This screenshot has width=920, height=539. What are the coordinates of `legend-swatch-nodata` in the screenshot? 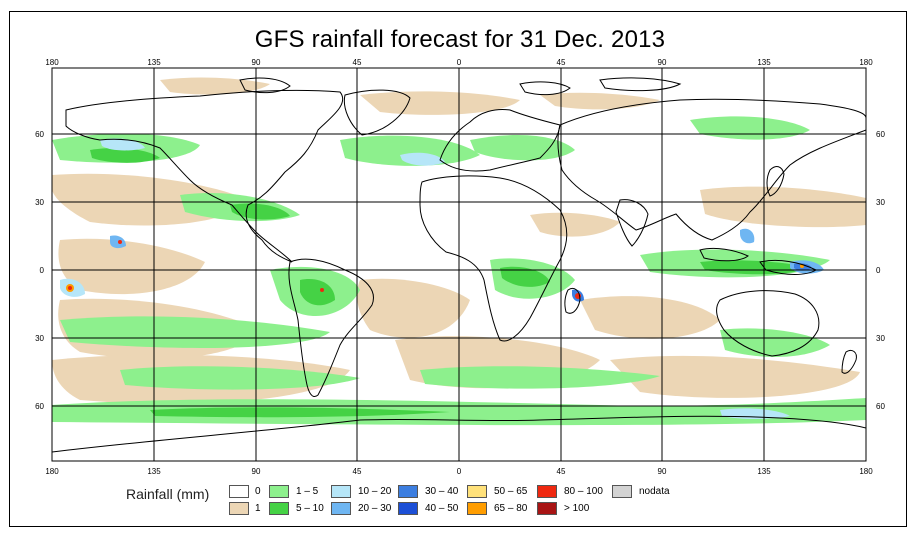 It's located at (622, 491).